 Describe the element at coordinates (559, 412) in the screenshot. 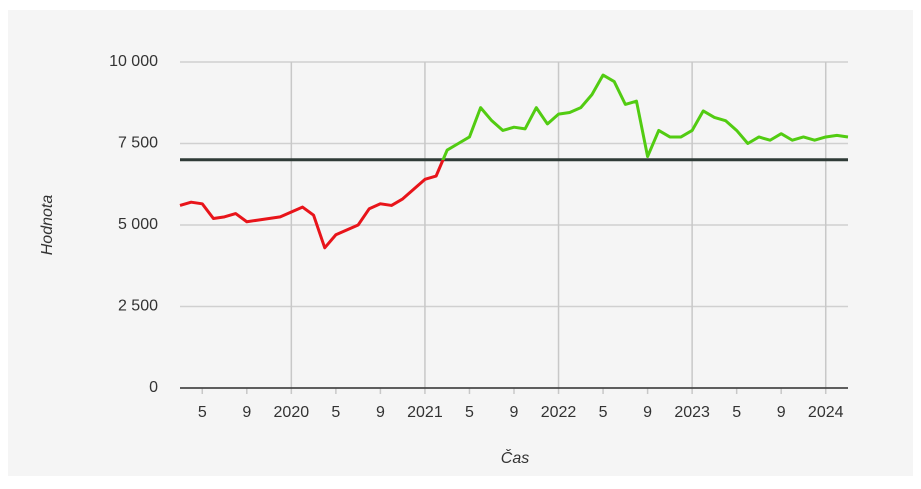

I see `x-tick-label: 2022` at that location.